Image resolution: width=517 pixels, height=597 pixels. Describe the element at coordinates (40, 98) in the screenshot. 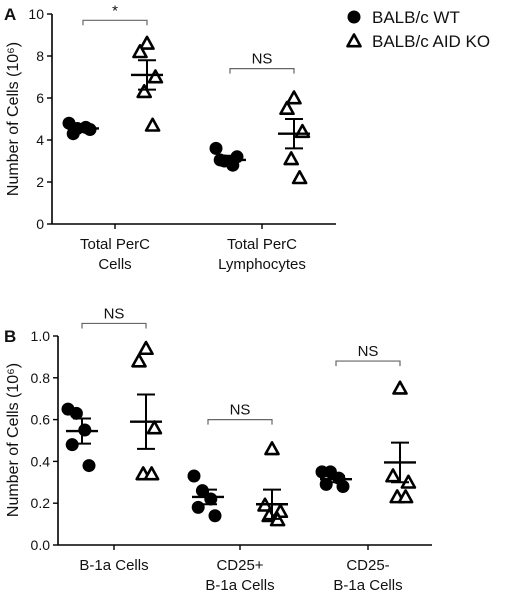

I see `y-tick-label: 6` at that location.